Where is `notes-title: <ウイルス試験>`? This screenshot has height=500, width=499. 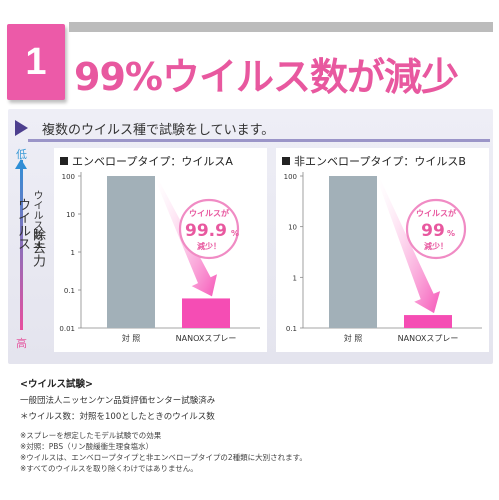 notes-title: <ウイルス試験> is located at coordinates (56, 384).